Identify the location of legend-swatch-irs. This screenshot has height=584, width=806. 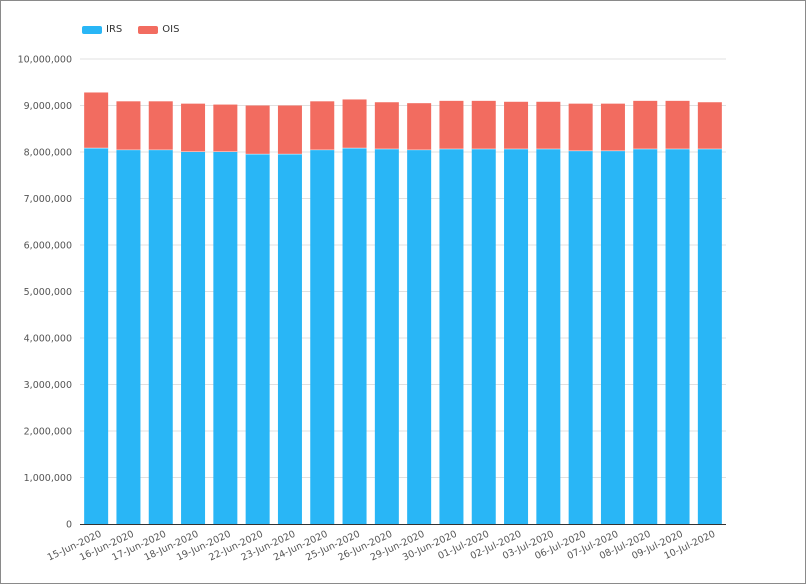
(92, 29).